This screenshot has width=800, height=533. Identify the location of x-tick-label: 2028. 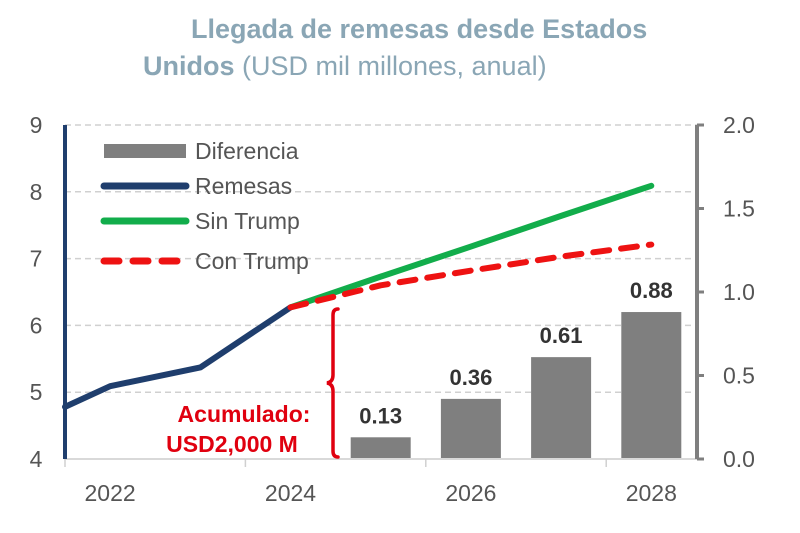
(651, 493).